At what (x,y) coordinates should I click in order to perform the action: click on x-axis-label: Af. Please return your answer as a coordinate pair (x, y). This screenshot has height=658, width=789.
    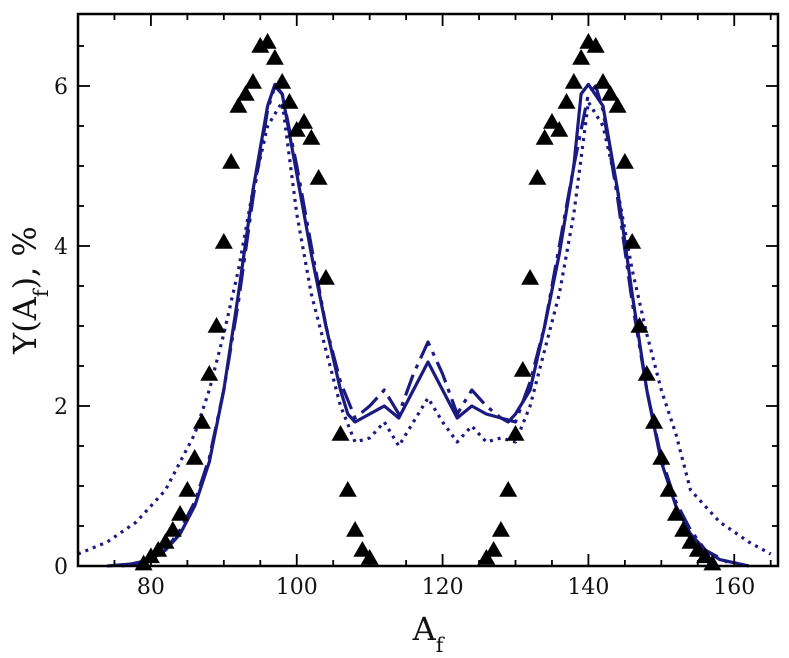
    Looking at the image, I should click on (428, 633).